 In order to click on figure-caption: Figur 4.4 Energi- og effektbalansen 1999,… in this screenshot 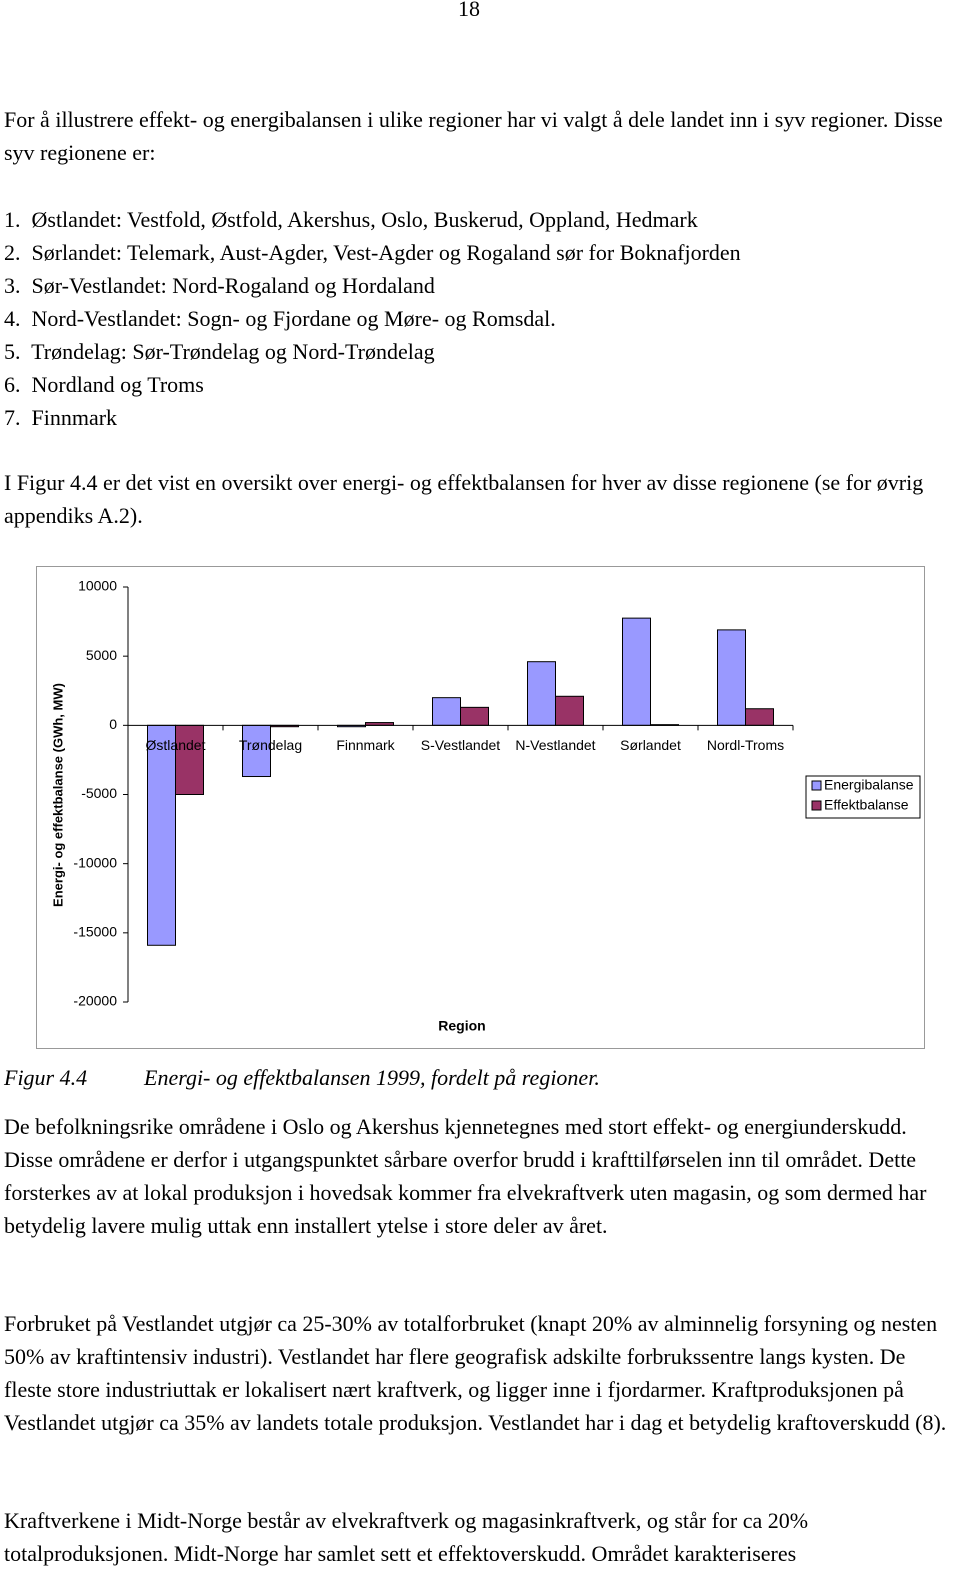, I will do `click(302, 1078)`.